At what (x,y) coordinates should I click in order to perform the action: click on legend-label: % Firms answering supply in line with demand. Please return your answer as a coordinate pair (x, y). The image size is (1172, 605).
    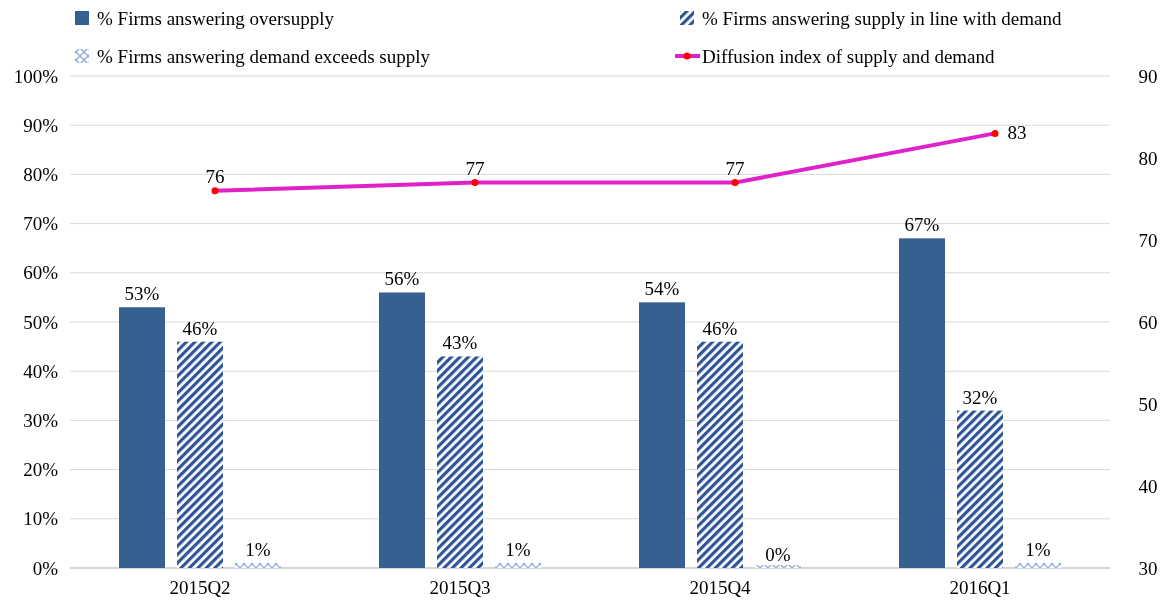
    Looking at the image, I should click on (882, 18).